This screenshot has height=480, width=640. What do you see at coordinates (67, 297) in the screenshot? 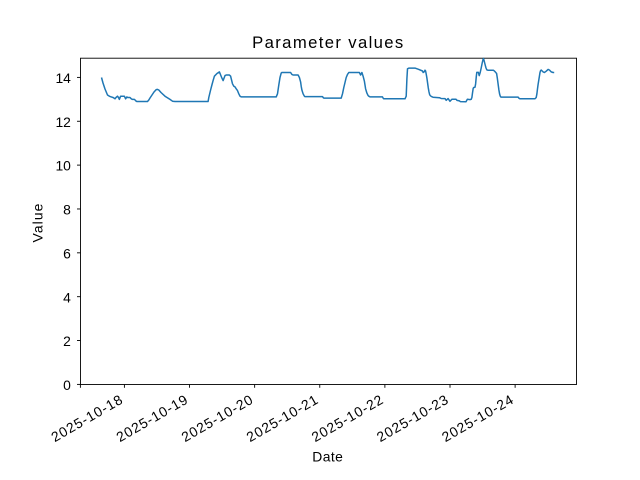
I see `svg-text: 4` at bounding box center [67, 297].